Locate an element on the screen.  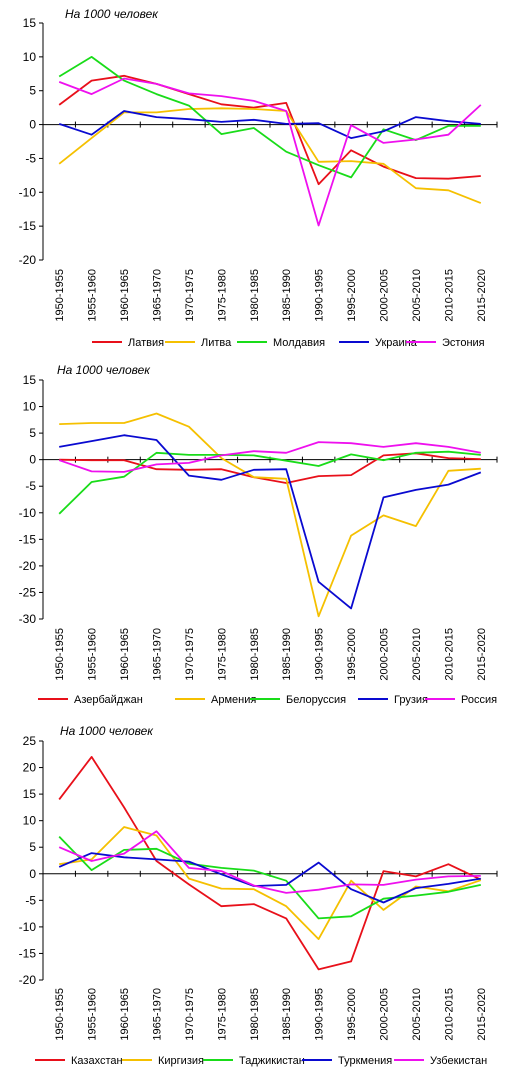
chart-legend: Азербайджан Армения Белоруссия Грузия Россия is located at coordinates (267, 700).